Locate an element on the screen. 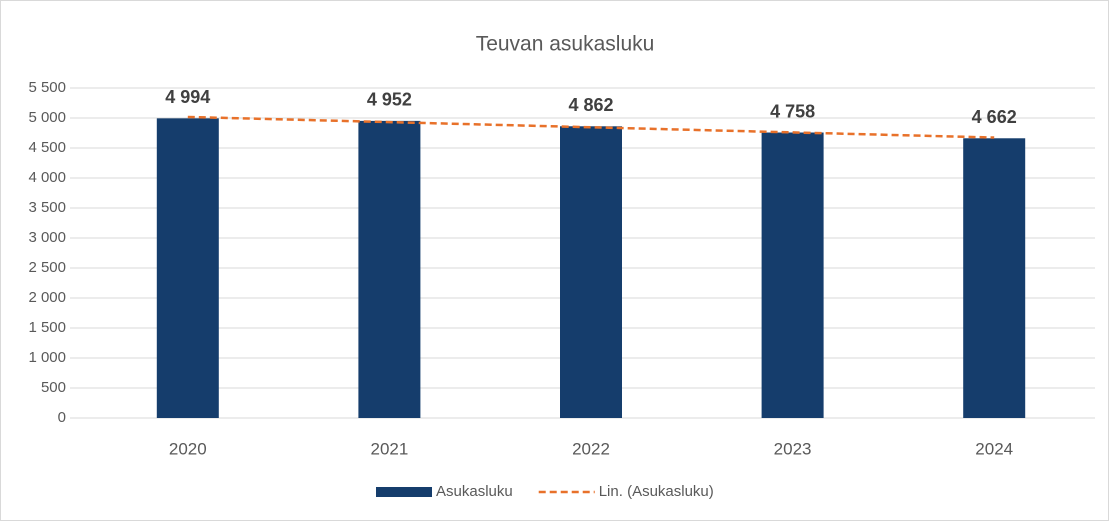  y-tick-label: 5 500 is located at coordinates (47, 87).